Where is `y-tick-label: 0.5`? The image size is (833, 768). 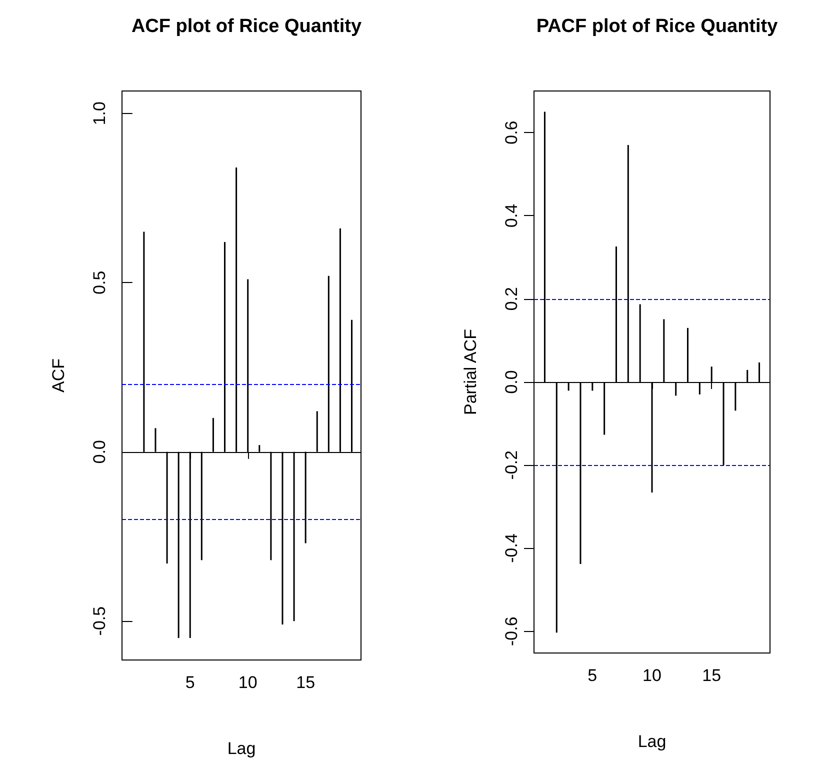
y-tick-label: 0.5 is located at coordinates (99, 282).